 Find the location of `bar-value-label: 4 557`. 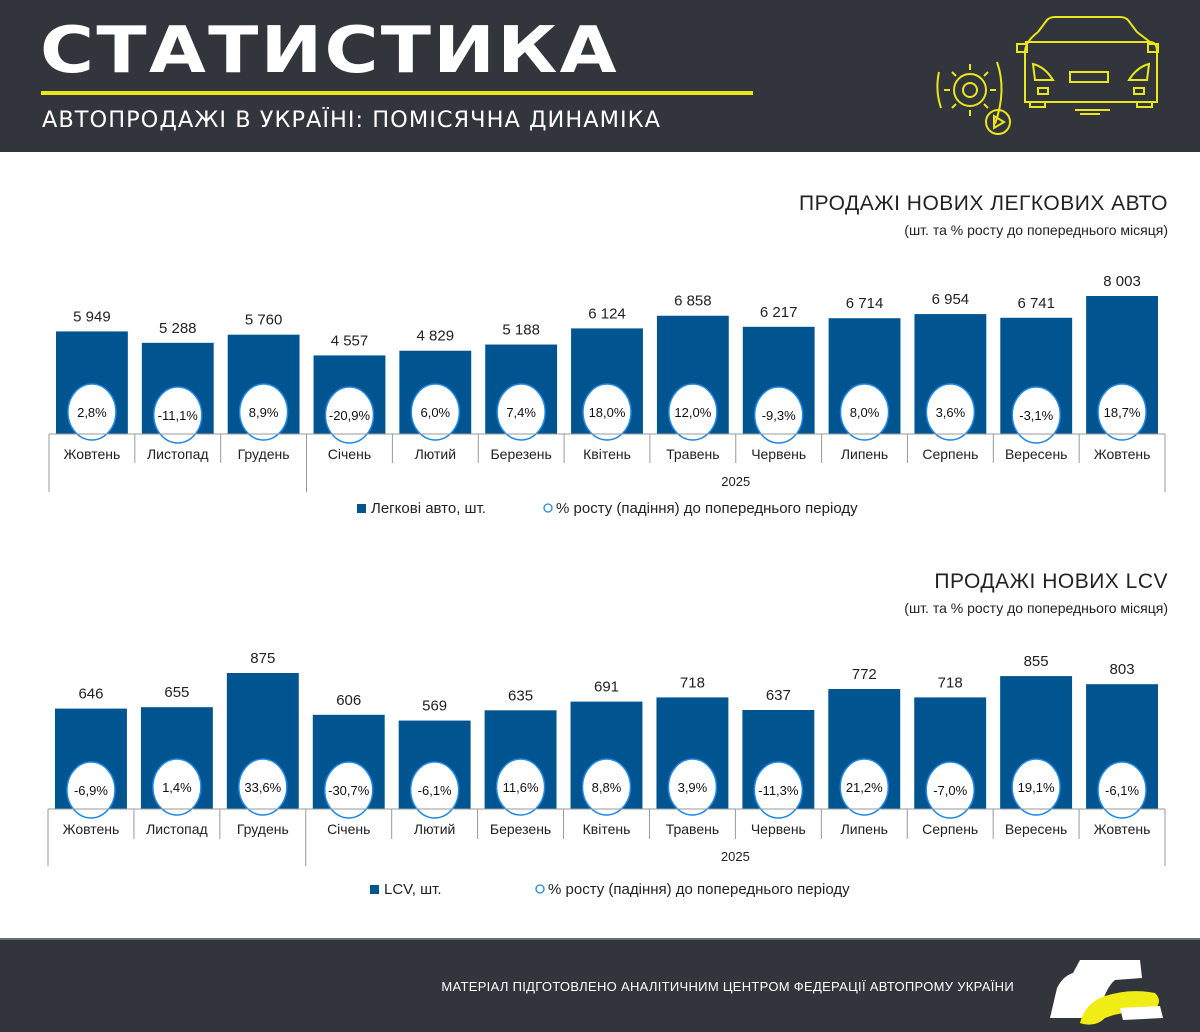

bar-value-label: 4 557 is located at coordinates (350, 340).